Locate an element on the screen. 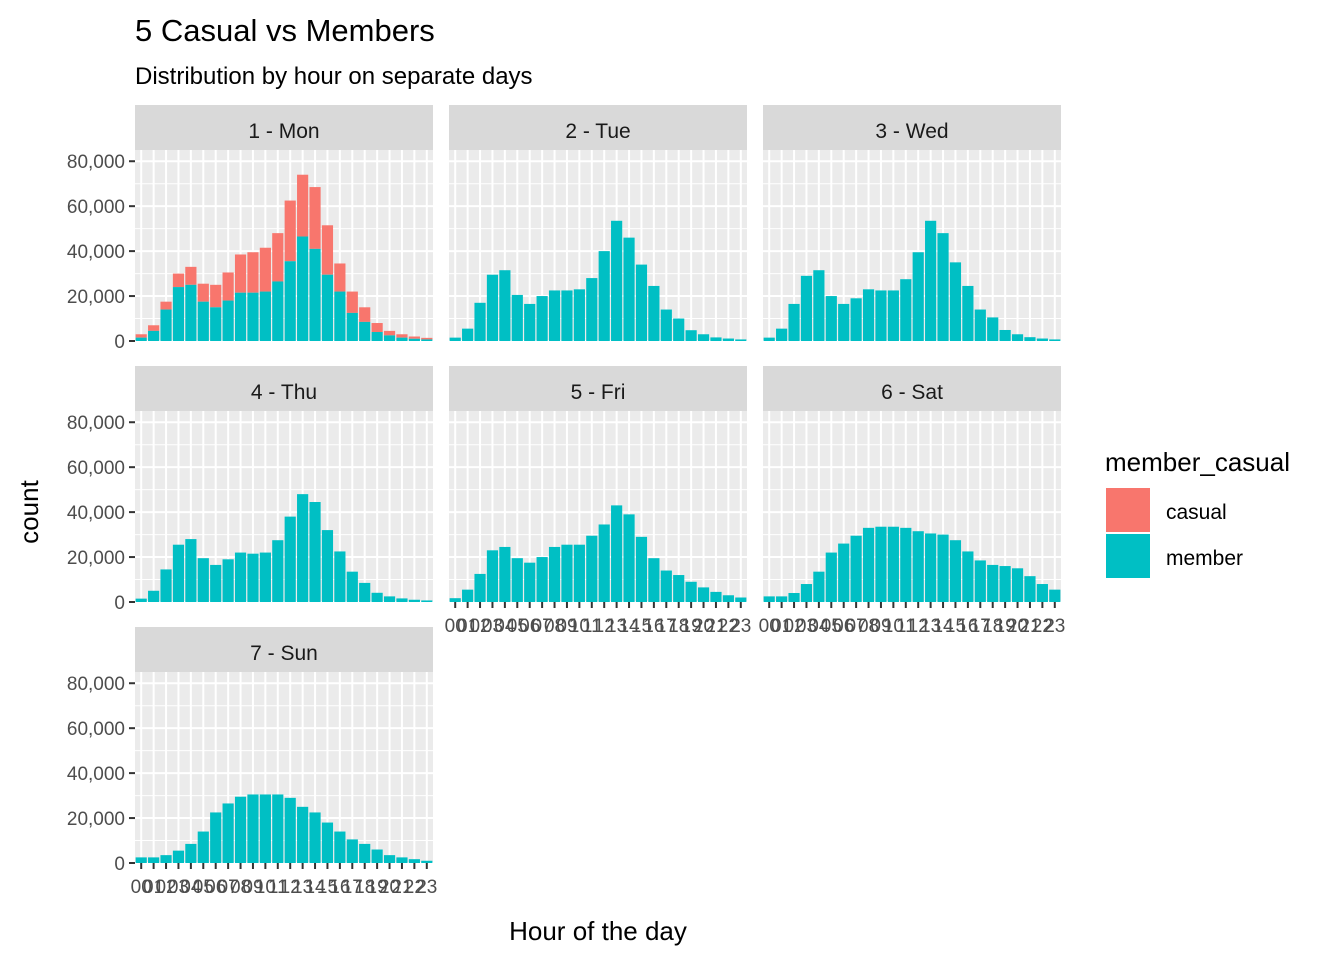  facet-label: 3 - Wed is located at coordinates (911, 131).